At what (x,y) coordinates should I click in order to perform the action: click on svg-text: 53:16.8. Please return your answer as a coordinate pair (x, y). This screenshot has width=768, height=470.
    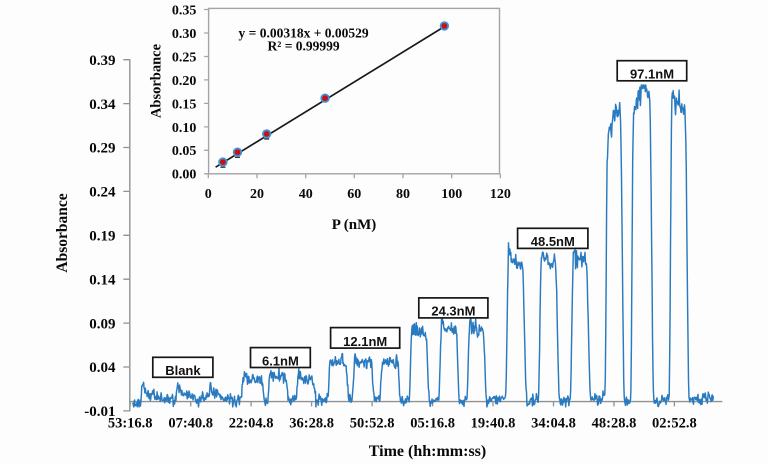
    Looking at the image, I should click on (130, 424).